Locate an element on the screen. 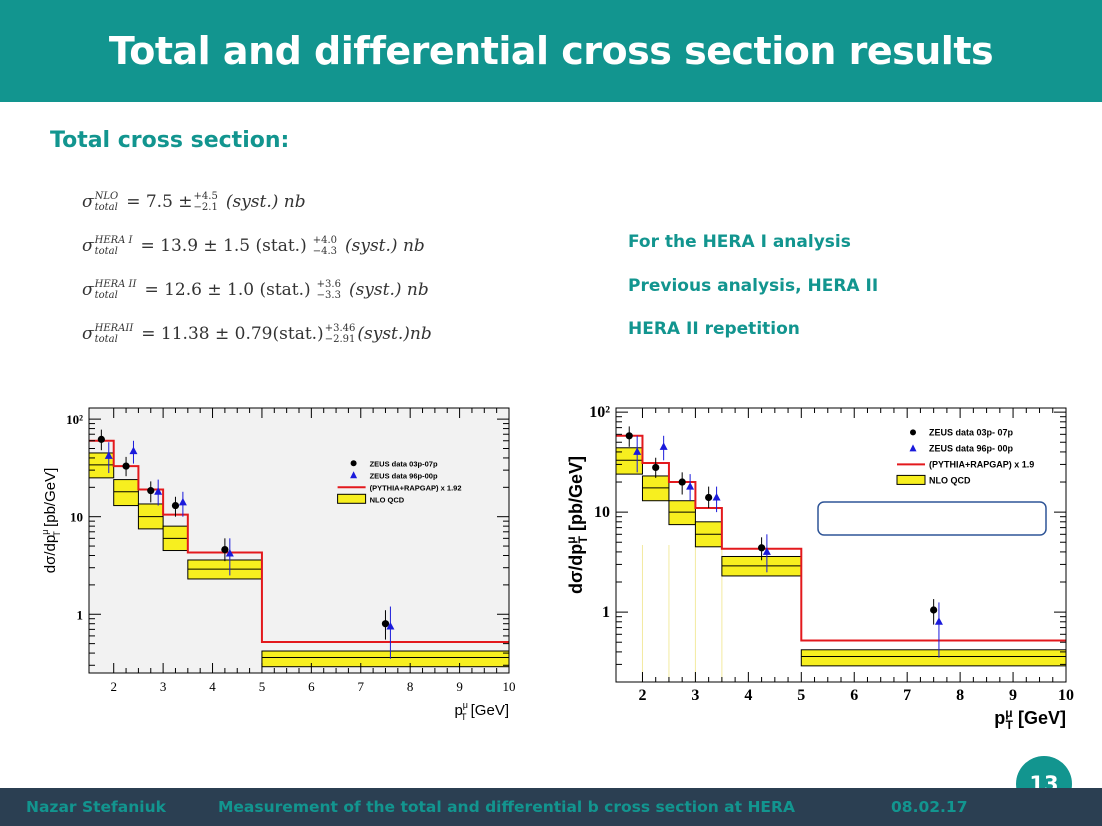  formula-sup: HERA II is located at coordinates (115, 284).